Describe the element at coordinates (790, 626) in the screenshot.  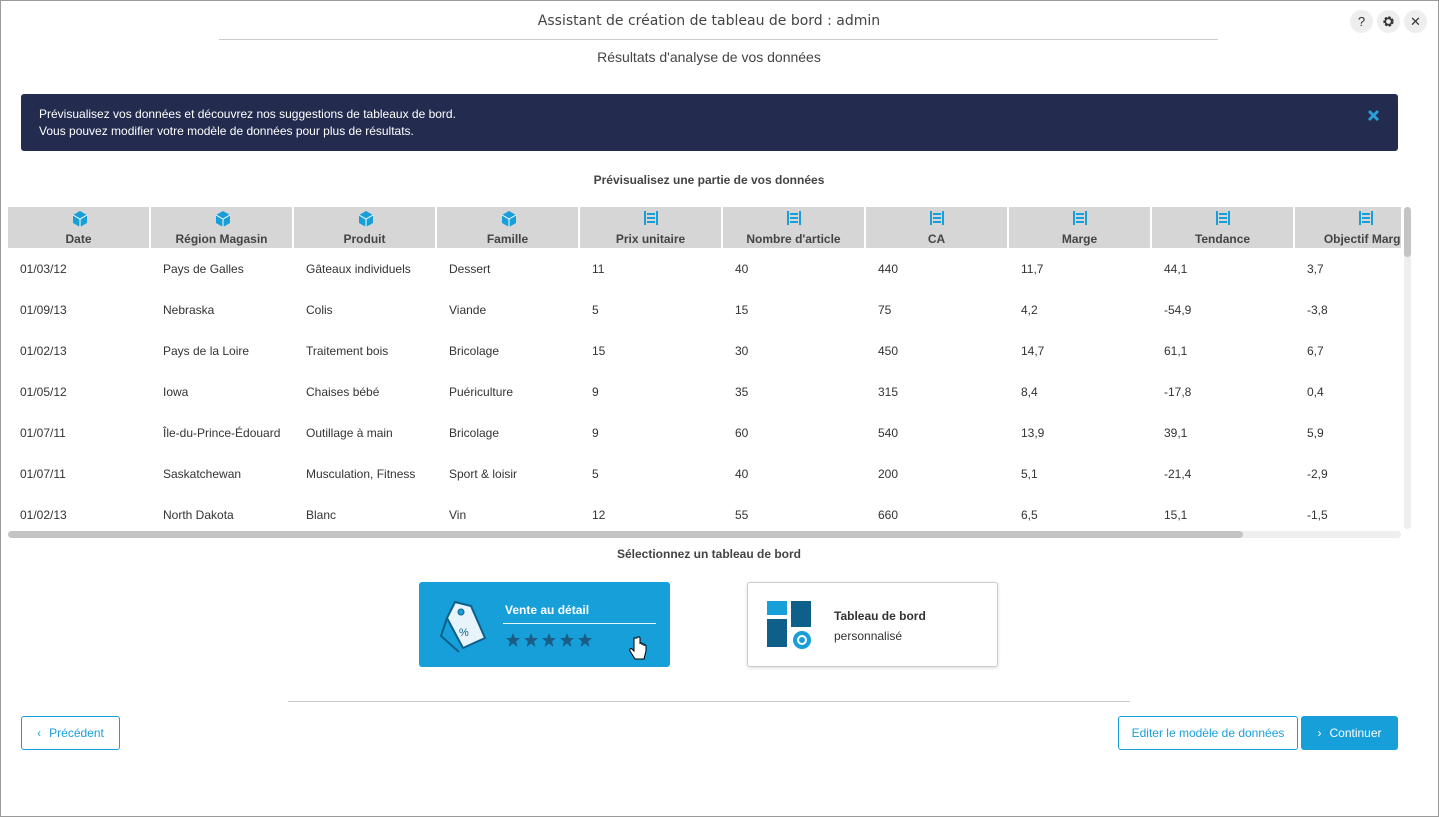
I see `custom-dashboard-icon` at that location.